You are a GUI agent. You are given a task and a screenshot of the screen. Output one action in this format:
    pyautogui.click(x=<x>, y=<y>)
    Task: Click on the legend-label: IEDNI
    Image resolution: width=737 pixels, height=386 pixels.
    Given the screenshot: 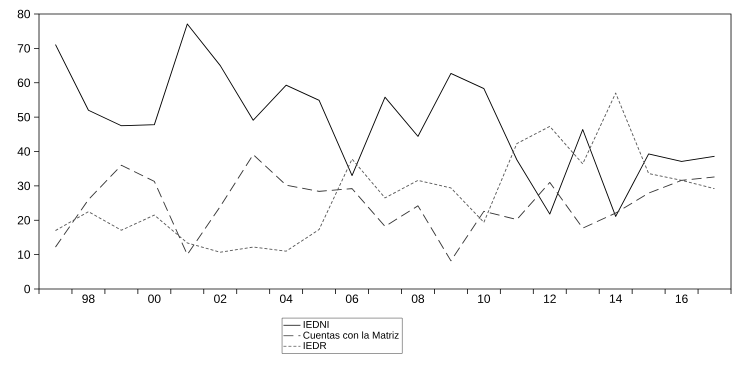 What is the action you would take?
    pyautogui.click(x=316, y=324)
    